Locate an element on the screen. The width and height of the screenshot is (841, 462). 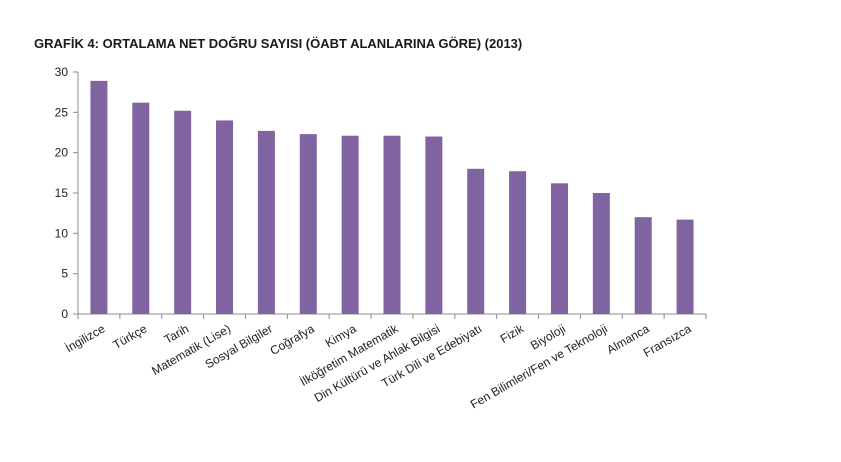
y-tick-label: 10 is located at coordinates (62, 233).